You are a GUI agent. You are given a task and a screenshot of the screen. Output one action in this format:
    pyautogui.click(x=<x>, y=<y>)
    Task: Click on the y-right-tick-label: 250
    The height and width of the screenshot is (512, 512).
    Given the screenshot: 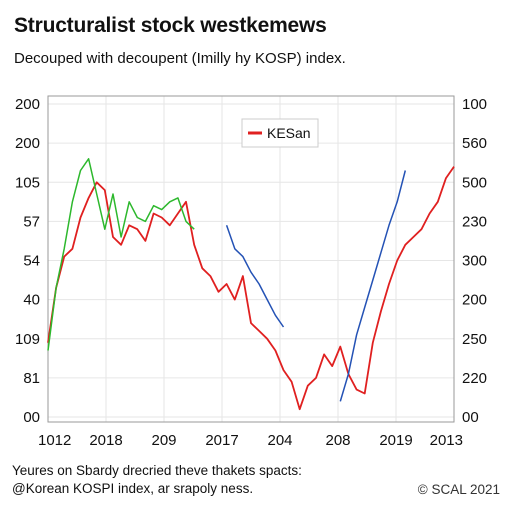 What is the action you would take?
    pyautogui.click(x=474, y=339)
    